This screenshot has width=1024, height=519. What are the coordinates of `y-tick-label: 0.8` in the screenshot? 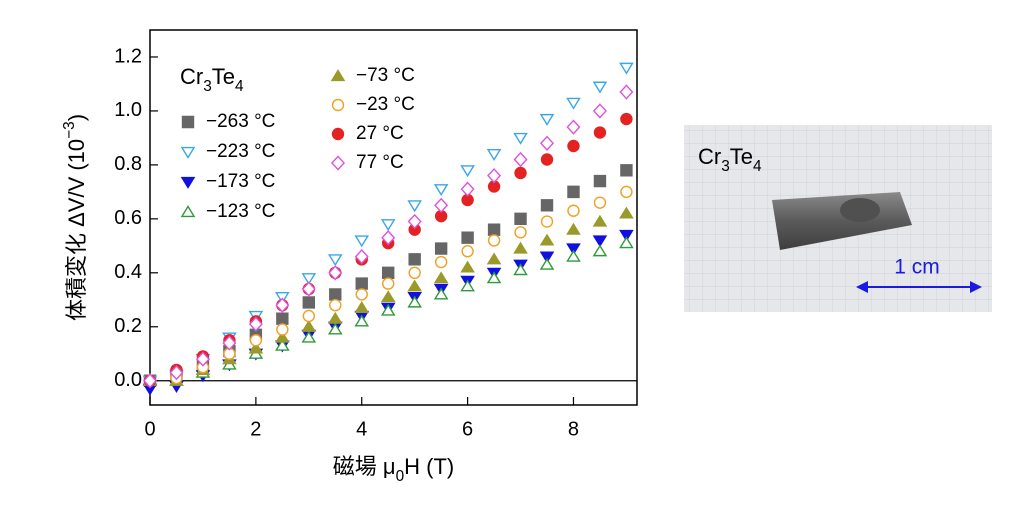 It's located at (128, 164).